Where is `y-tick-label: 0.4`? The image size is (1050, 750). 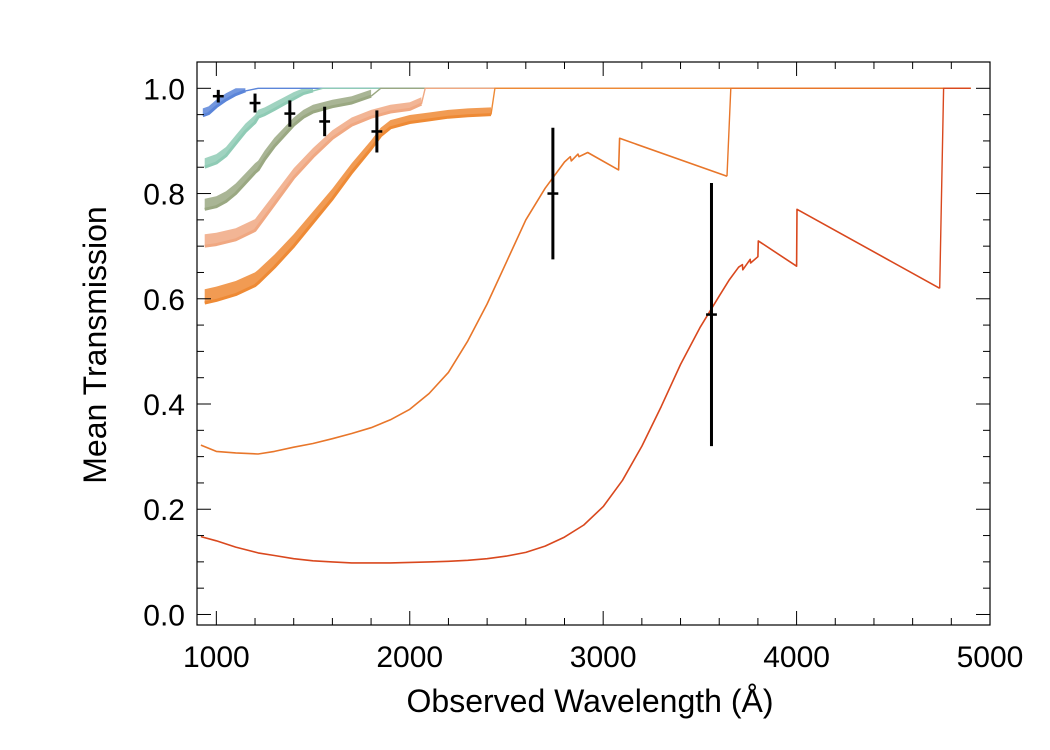
y-tick-label: 0.4 is located at coordinates (164, 405).